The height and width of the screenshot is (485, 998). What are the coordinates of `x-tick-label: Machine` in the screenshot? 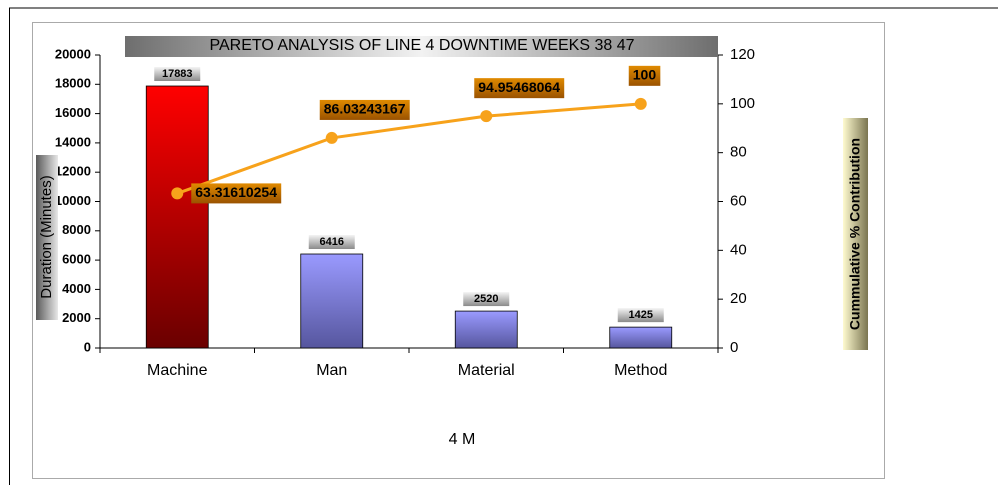 It's located at (177, 370).